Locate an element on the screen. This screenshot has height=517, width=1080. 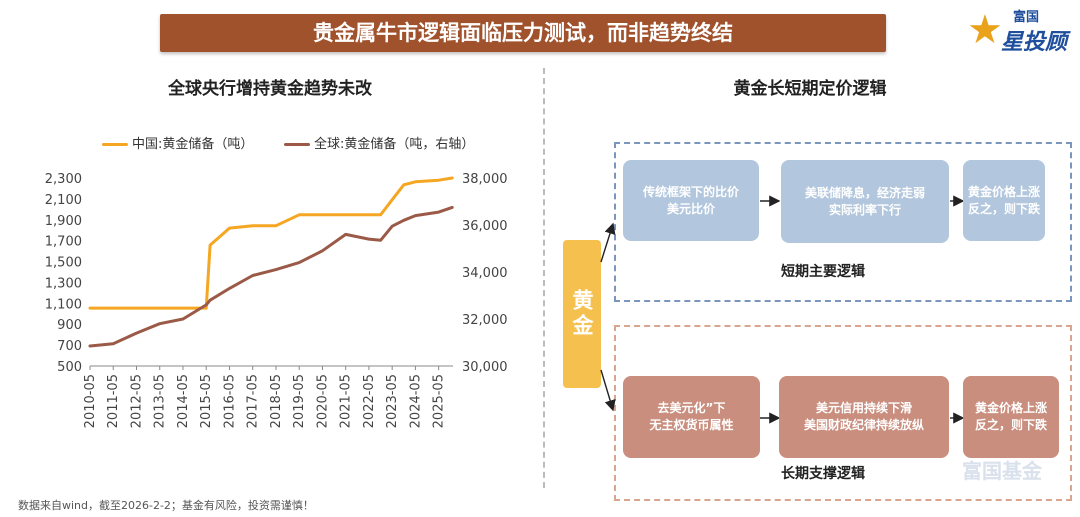
y-right-tick-label: 38,000 is located at coordinates (485, 179).